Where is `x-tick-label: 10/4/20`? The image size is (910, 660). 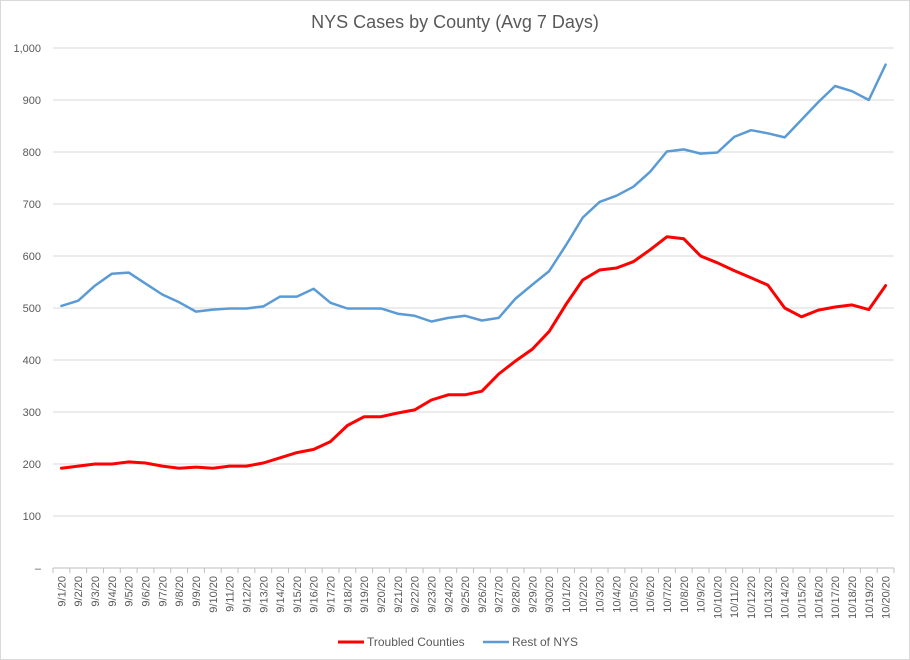 x-tick-label: 10/4/20 is located at coordinates (617, 594).